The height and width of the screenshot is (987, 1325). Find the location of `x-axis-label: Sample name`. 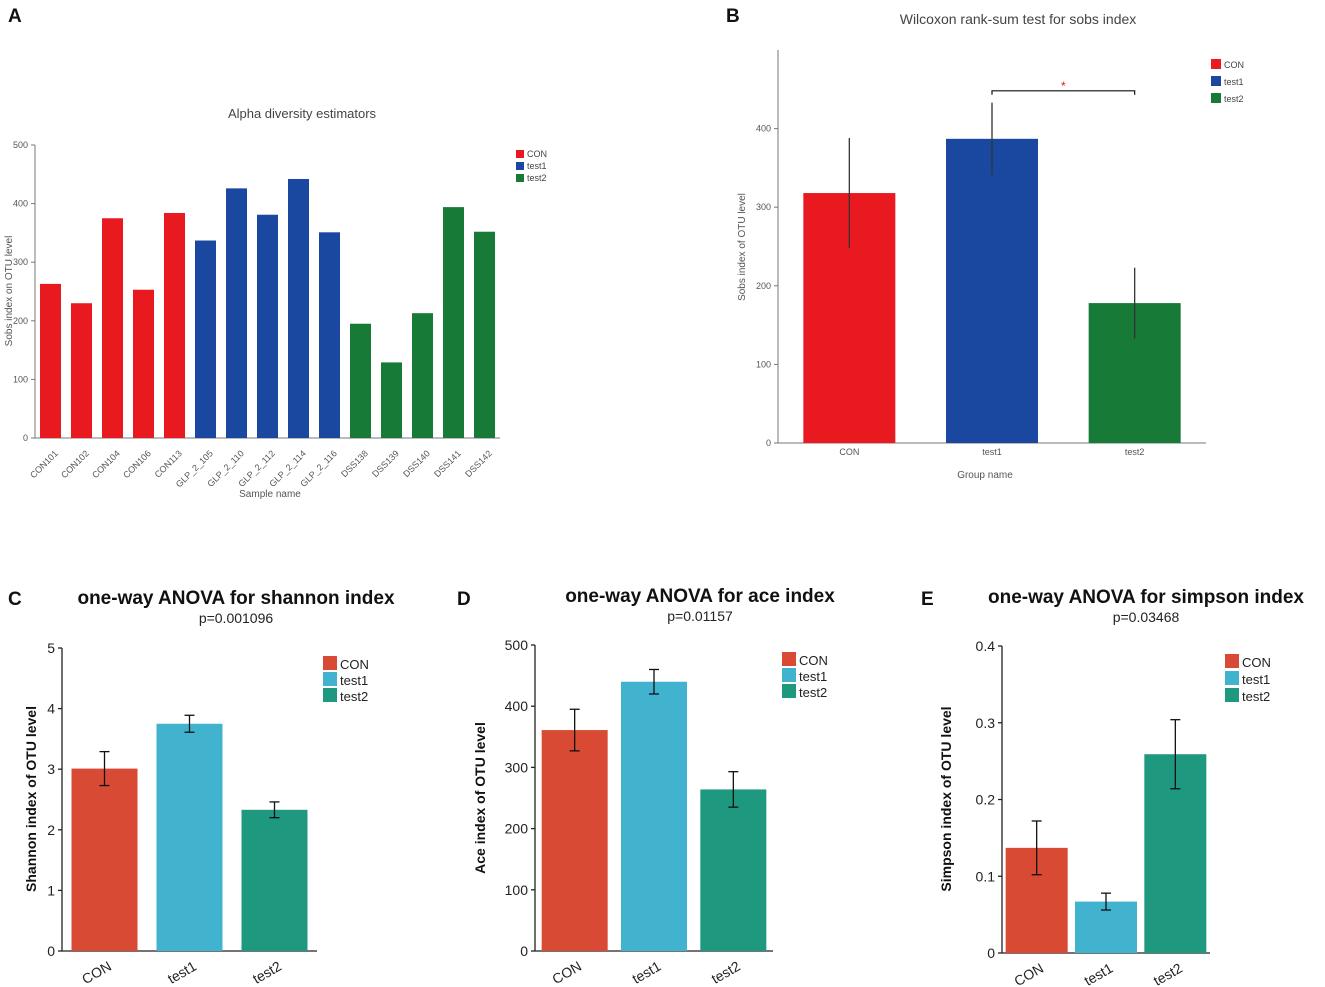

x-axis-label: Sample name is located at coordinates (270, 494).